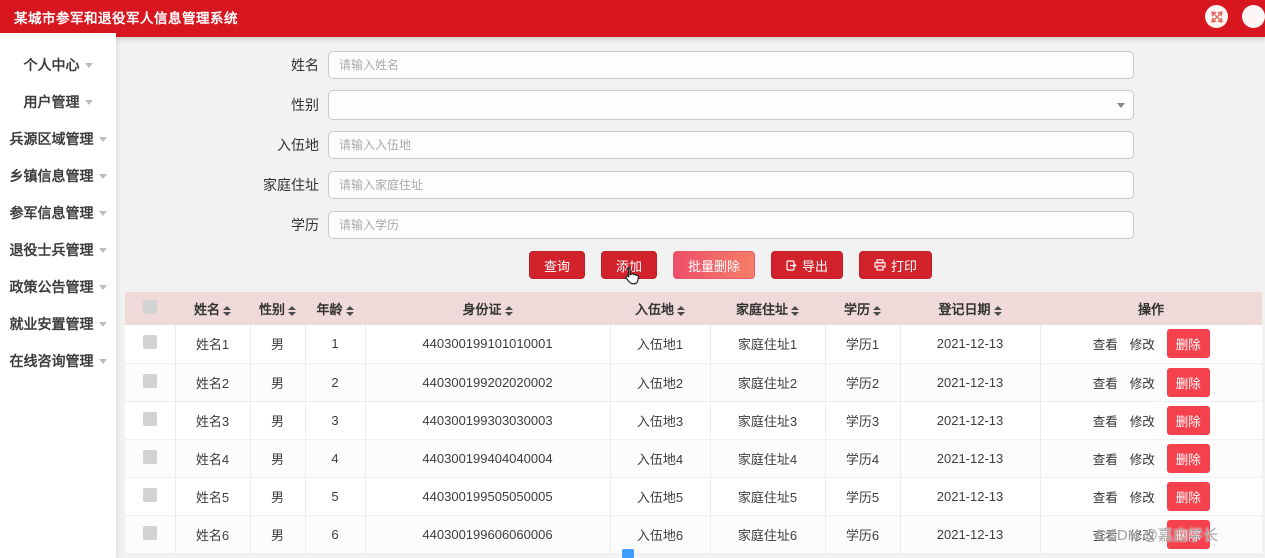  What do you see at coordinates (807, 265) in the screenshot?
I see `export-button: 导出` at bounding box center [807, 265].